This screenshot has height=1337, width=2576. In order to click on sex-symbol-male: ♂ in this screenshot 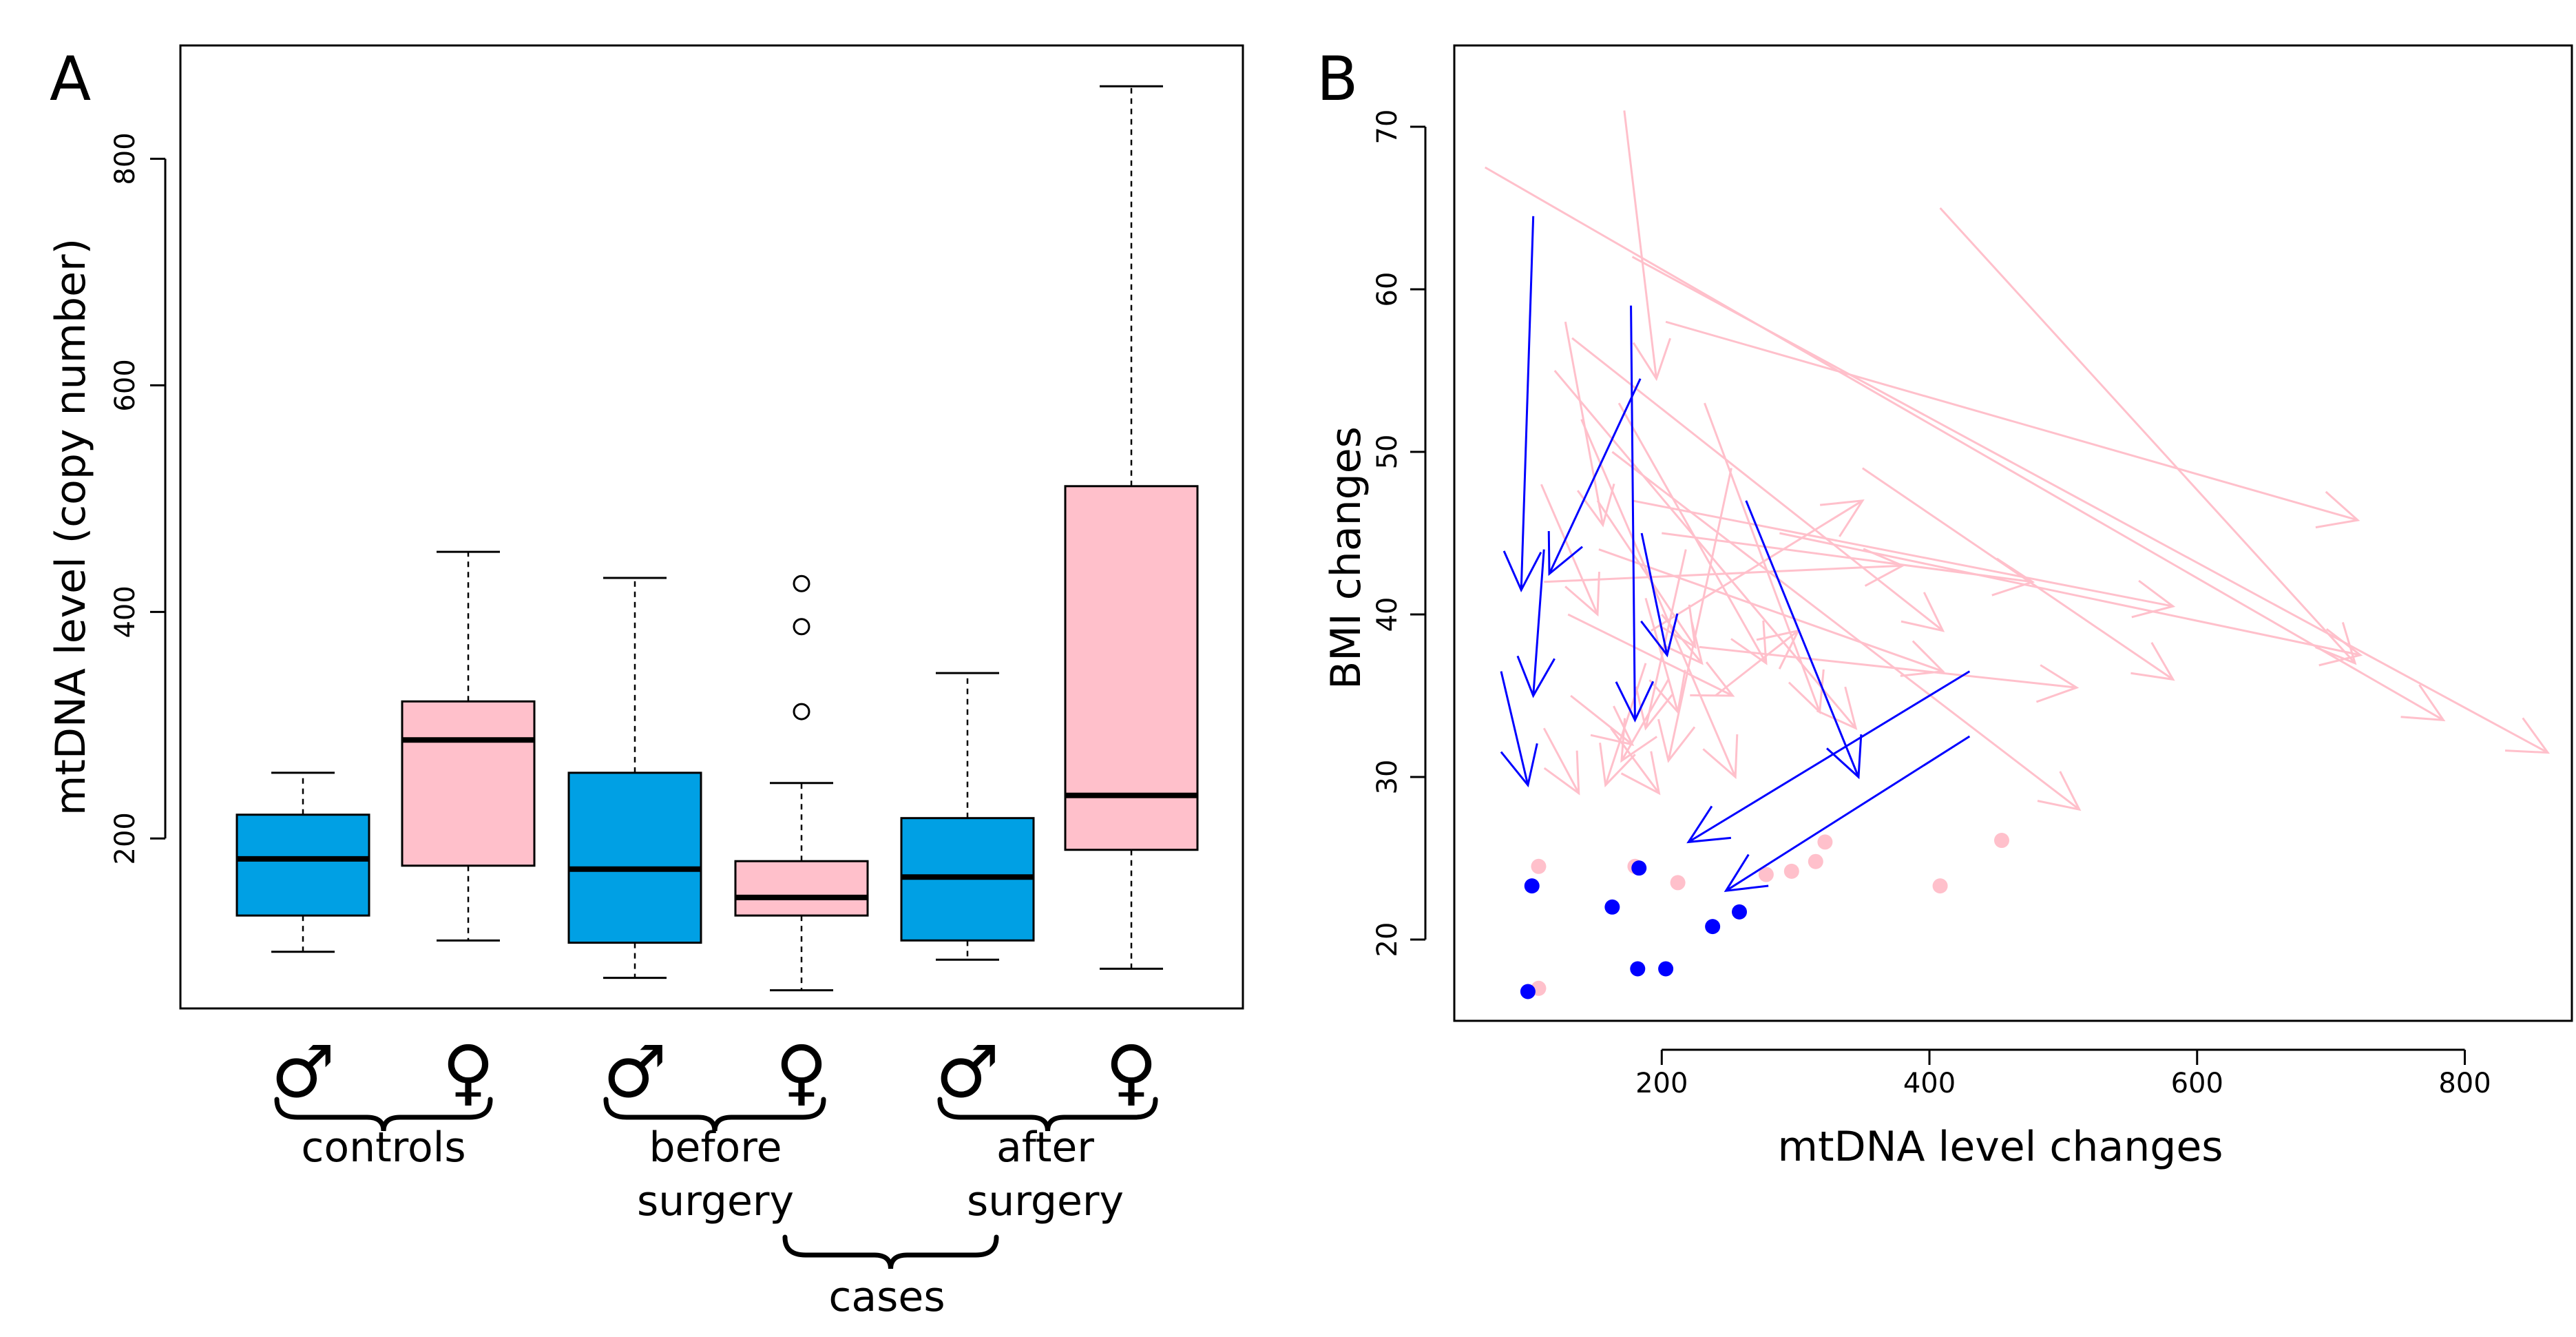, I will do `click(303, 1072)`.